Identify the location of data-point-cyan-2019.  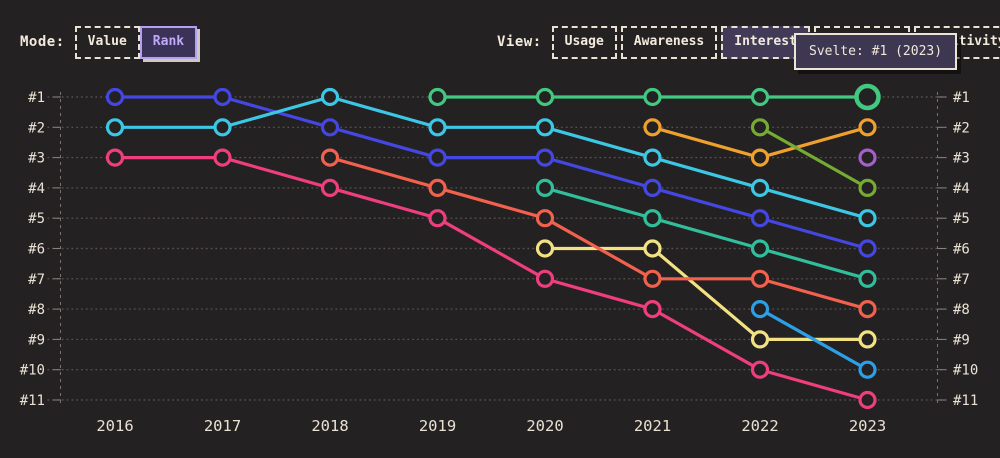
(437, 127).